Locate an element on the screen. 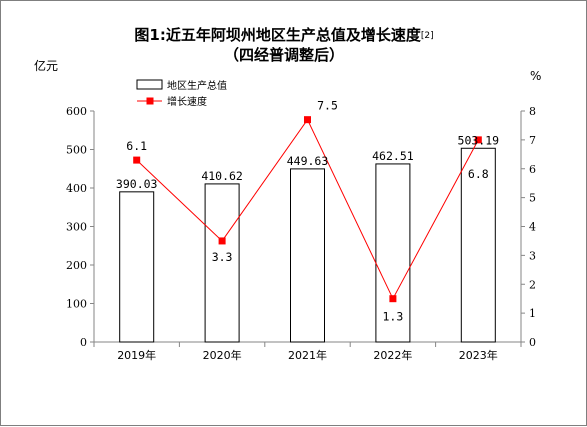 This screenshot has width=587, height=427. chart-title-text: 图1:近五年阿坝州地区生产总值及增长速度 is located at coordinates (277, 35).